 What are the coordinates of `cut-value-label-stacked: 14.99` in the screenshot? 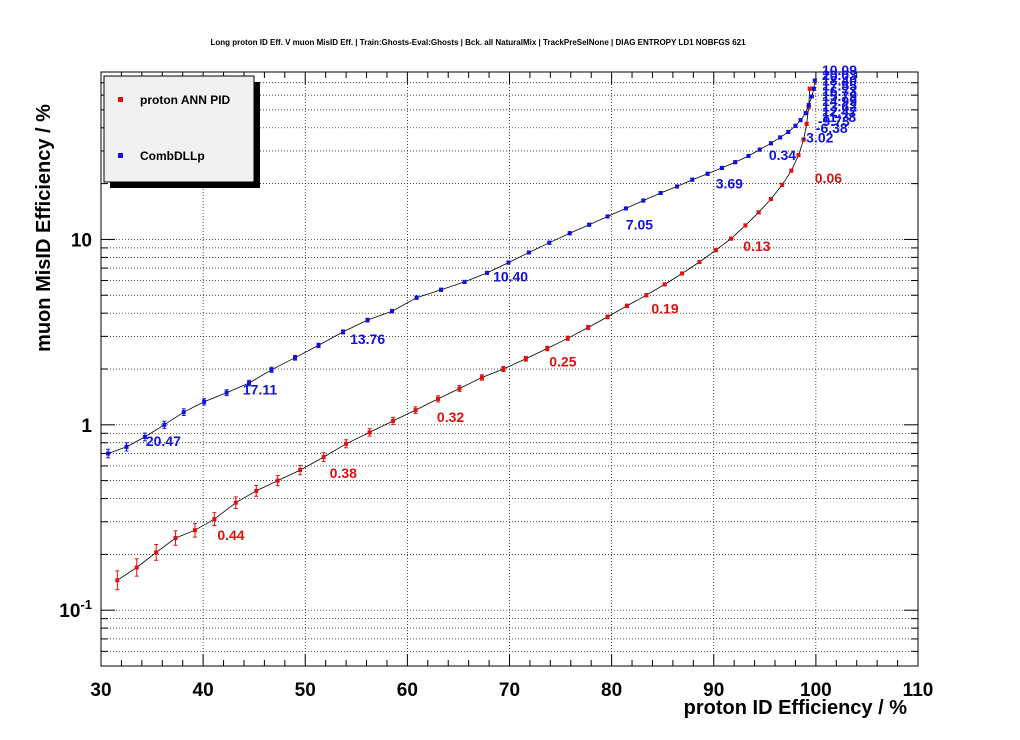 It's located at (839, 101).